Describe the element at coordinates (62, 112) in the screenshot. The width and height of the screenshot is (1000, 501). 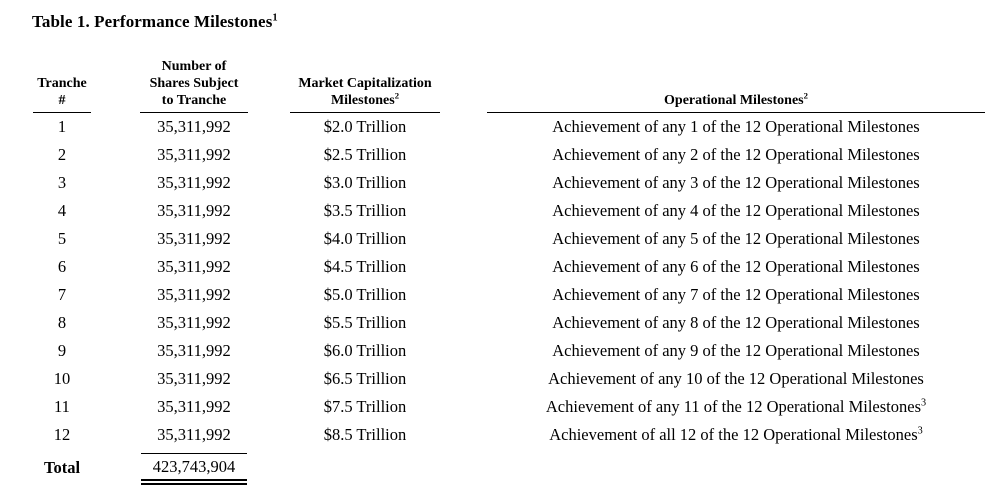
I see `header-rule-tranche` at that location.